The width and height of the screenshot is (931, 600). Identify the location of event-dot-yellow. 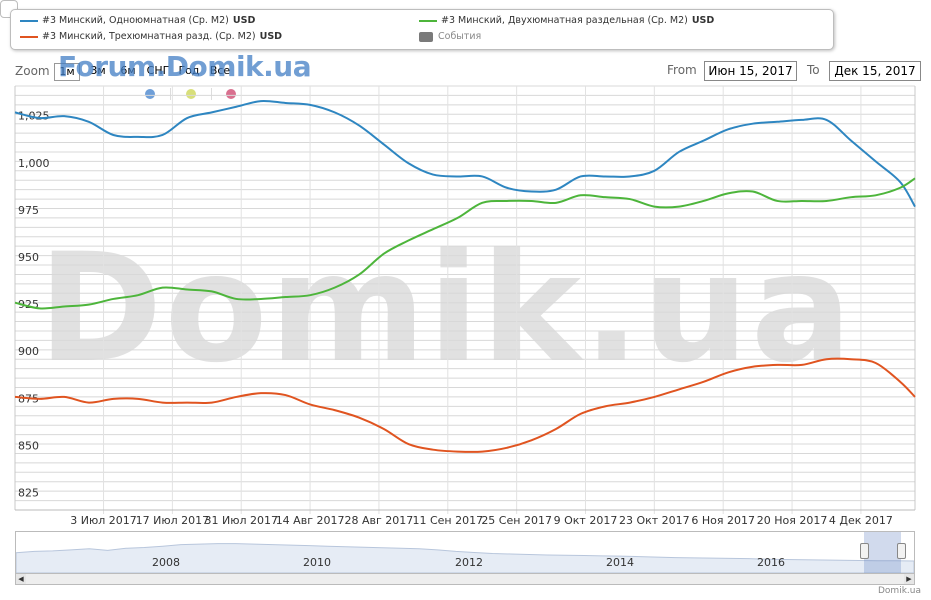
(191, 94).